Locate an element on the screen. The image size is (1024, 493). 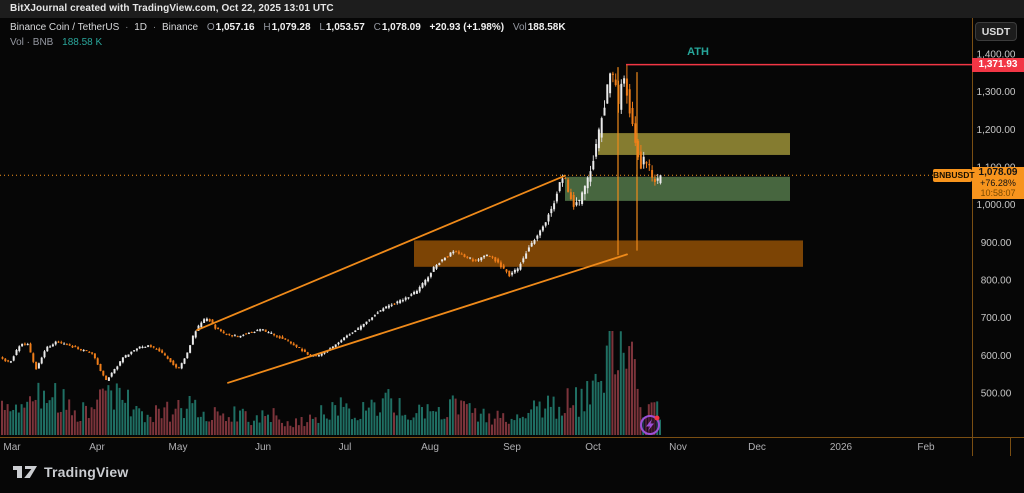
tradingview-logo: TradingView is located at coordinates (70, 472).